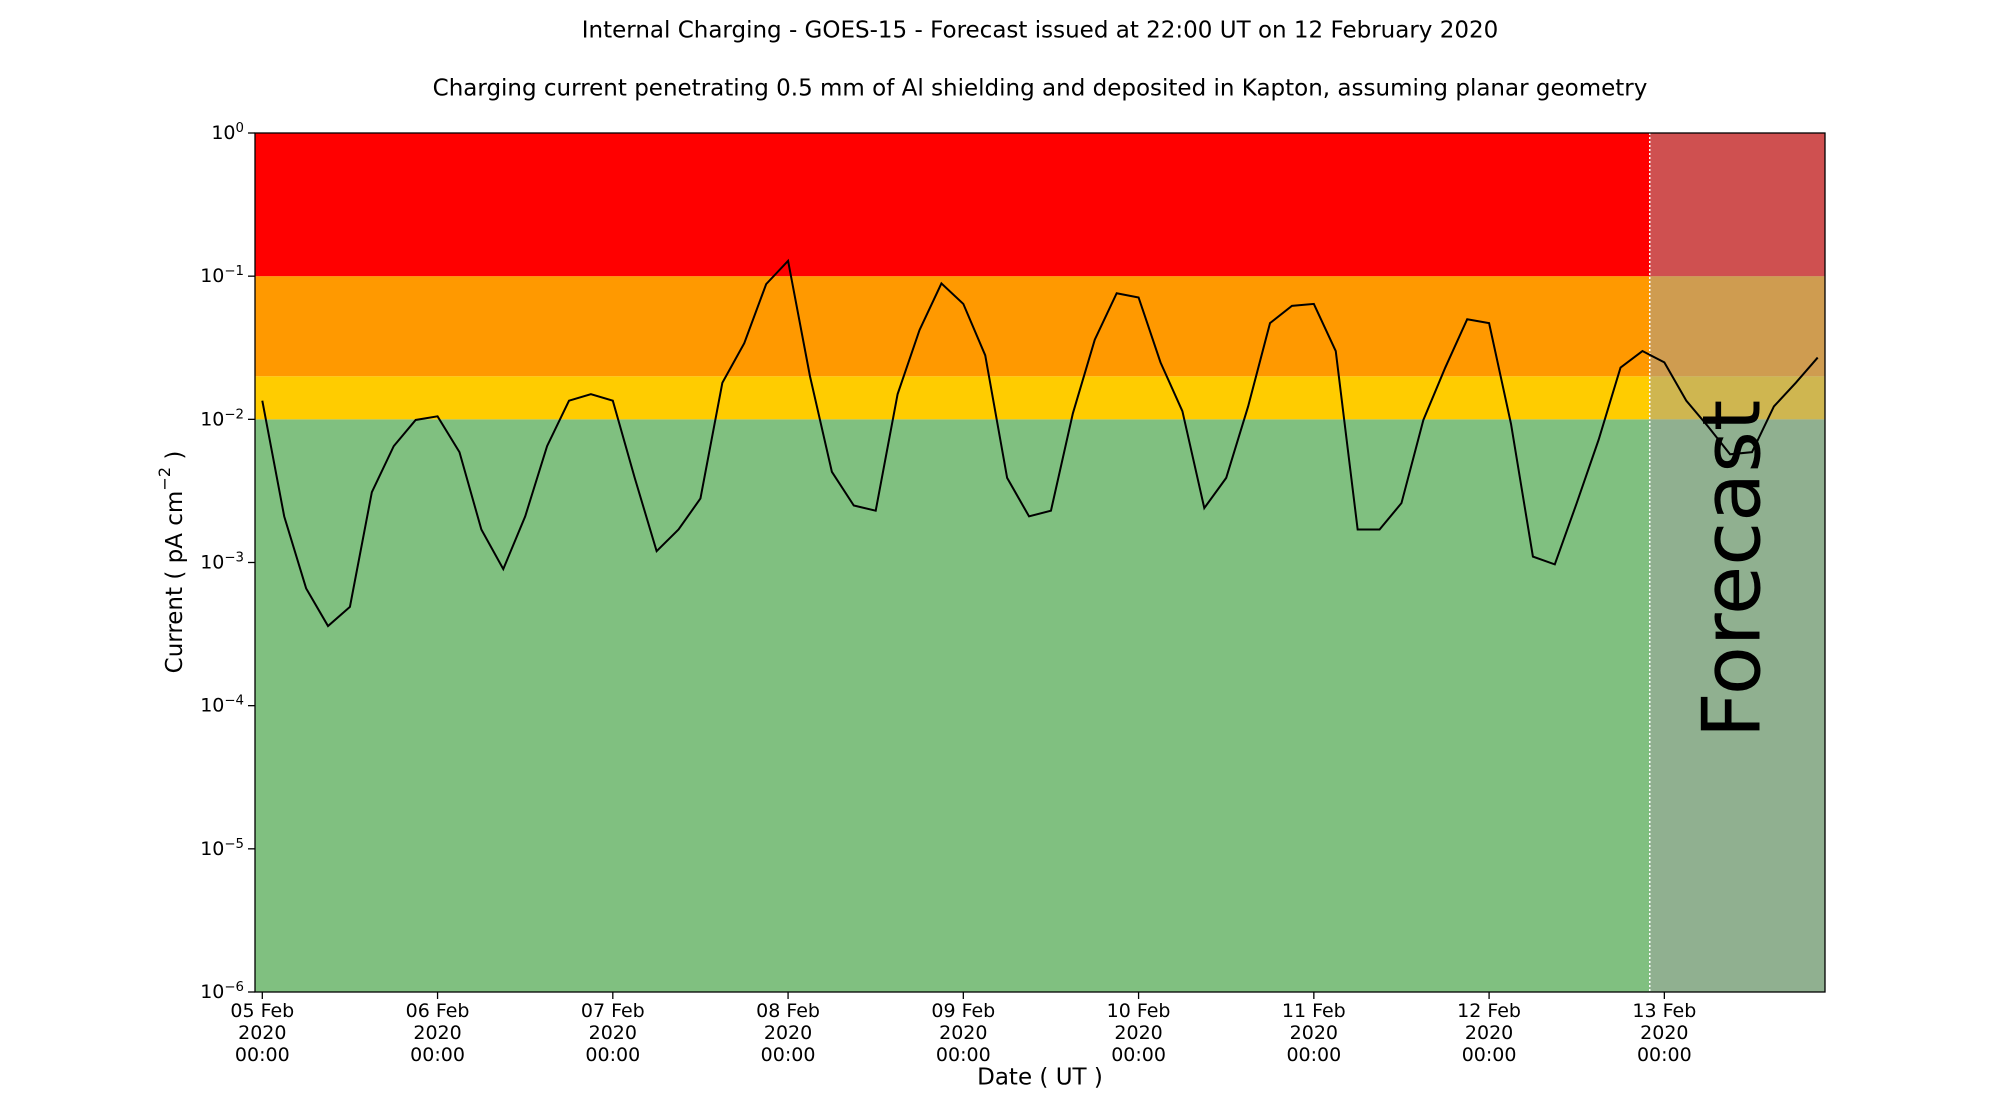 Image resolution: width=2000 pixels, height=1104 pixels. Describe the element at coordinates (1664, 1033) in the screenshot. I see `x-tick-label: 13 Feb 2020 00:00` at that location.